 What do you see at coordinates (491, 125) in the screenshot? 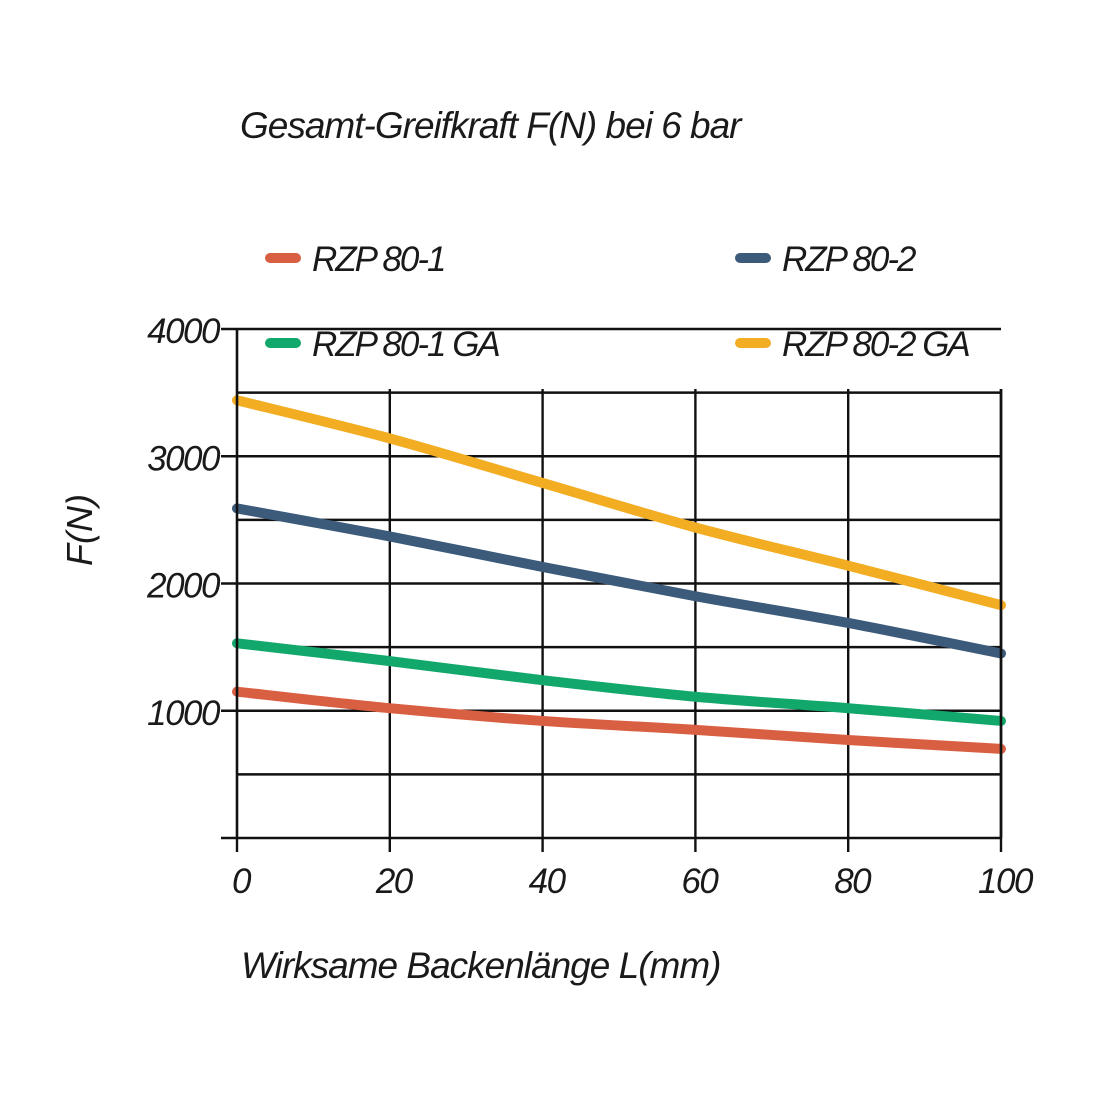
I see `chart-title: Gesamt-Greifkraft F(N) bei 6 bar` at bounding box center [491, 125].